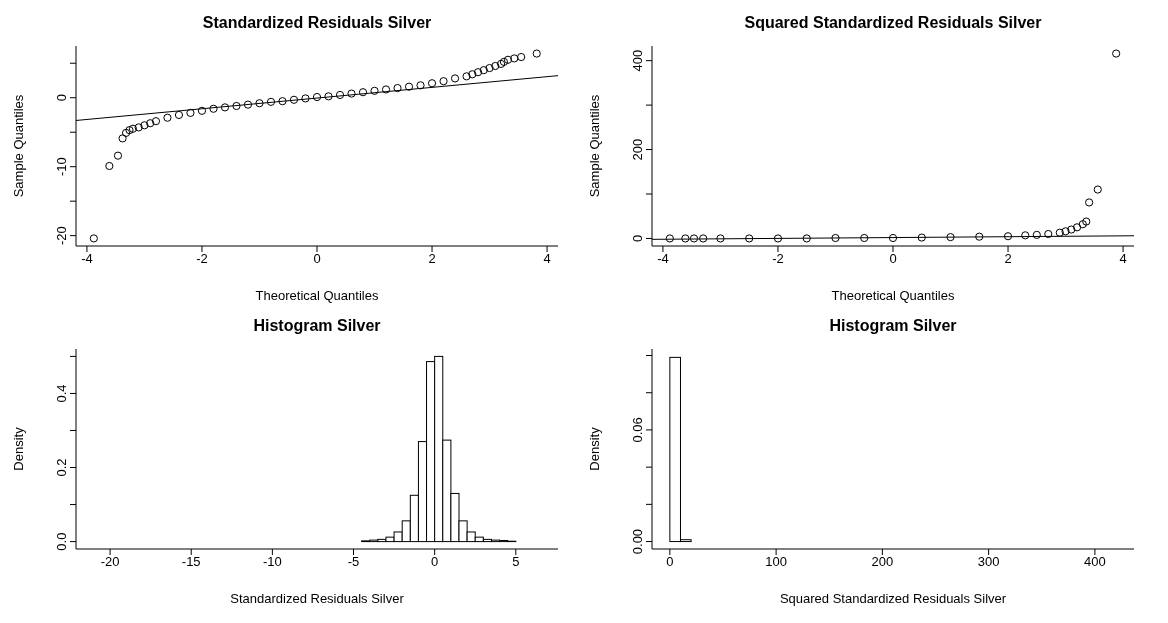 This screenshot has height=623, width=1168. What do you see at coordinates (353, 562) in the screenshot?
I see `x-tick-label: -5` at bounding box center [353, 562].